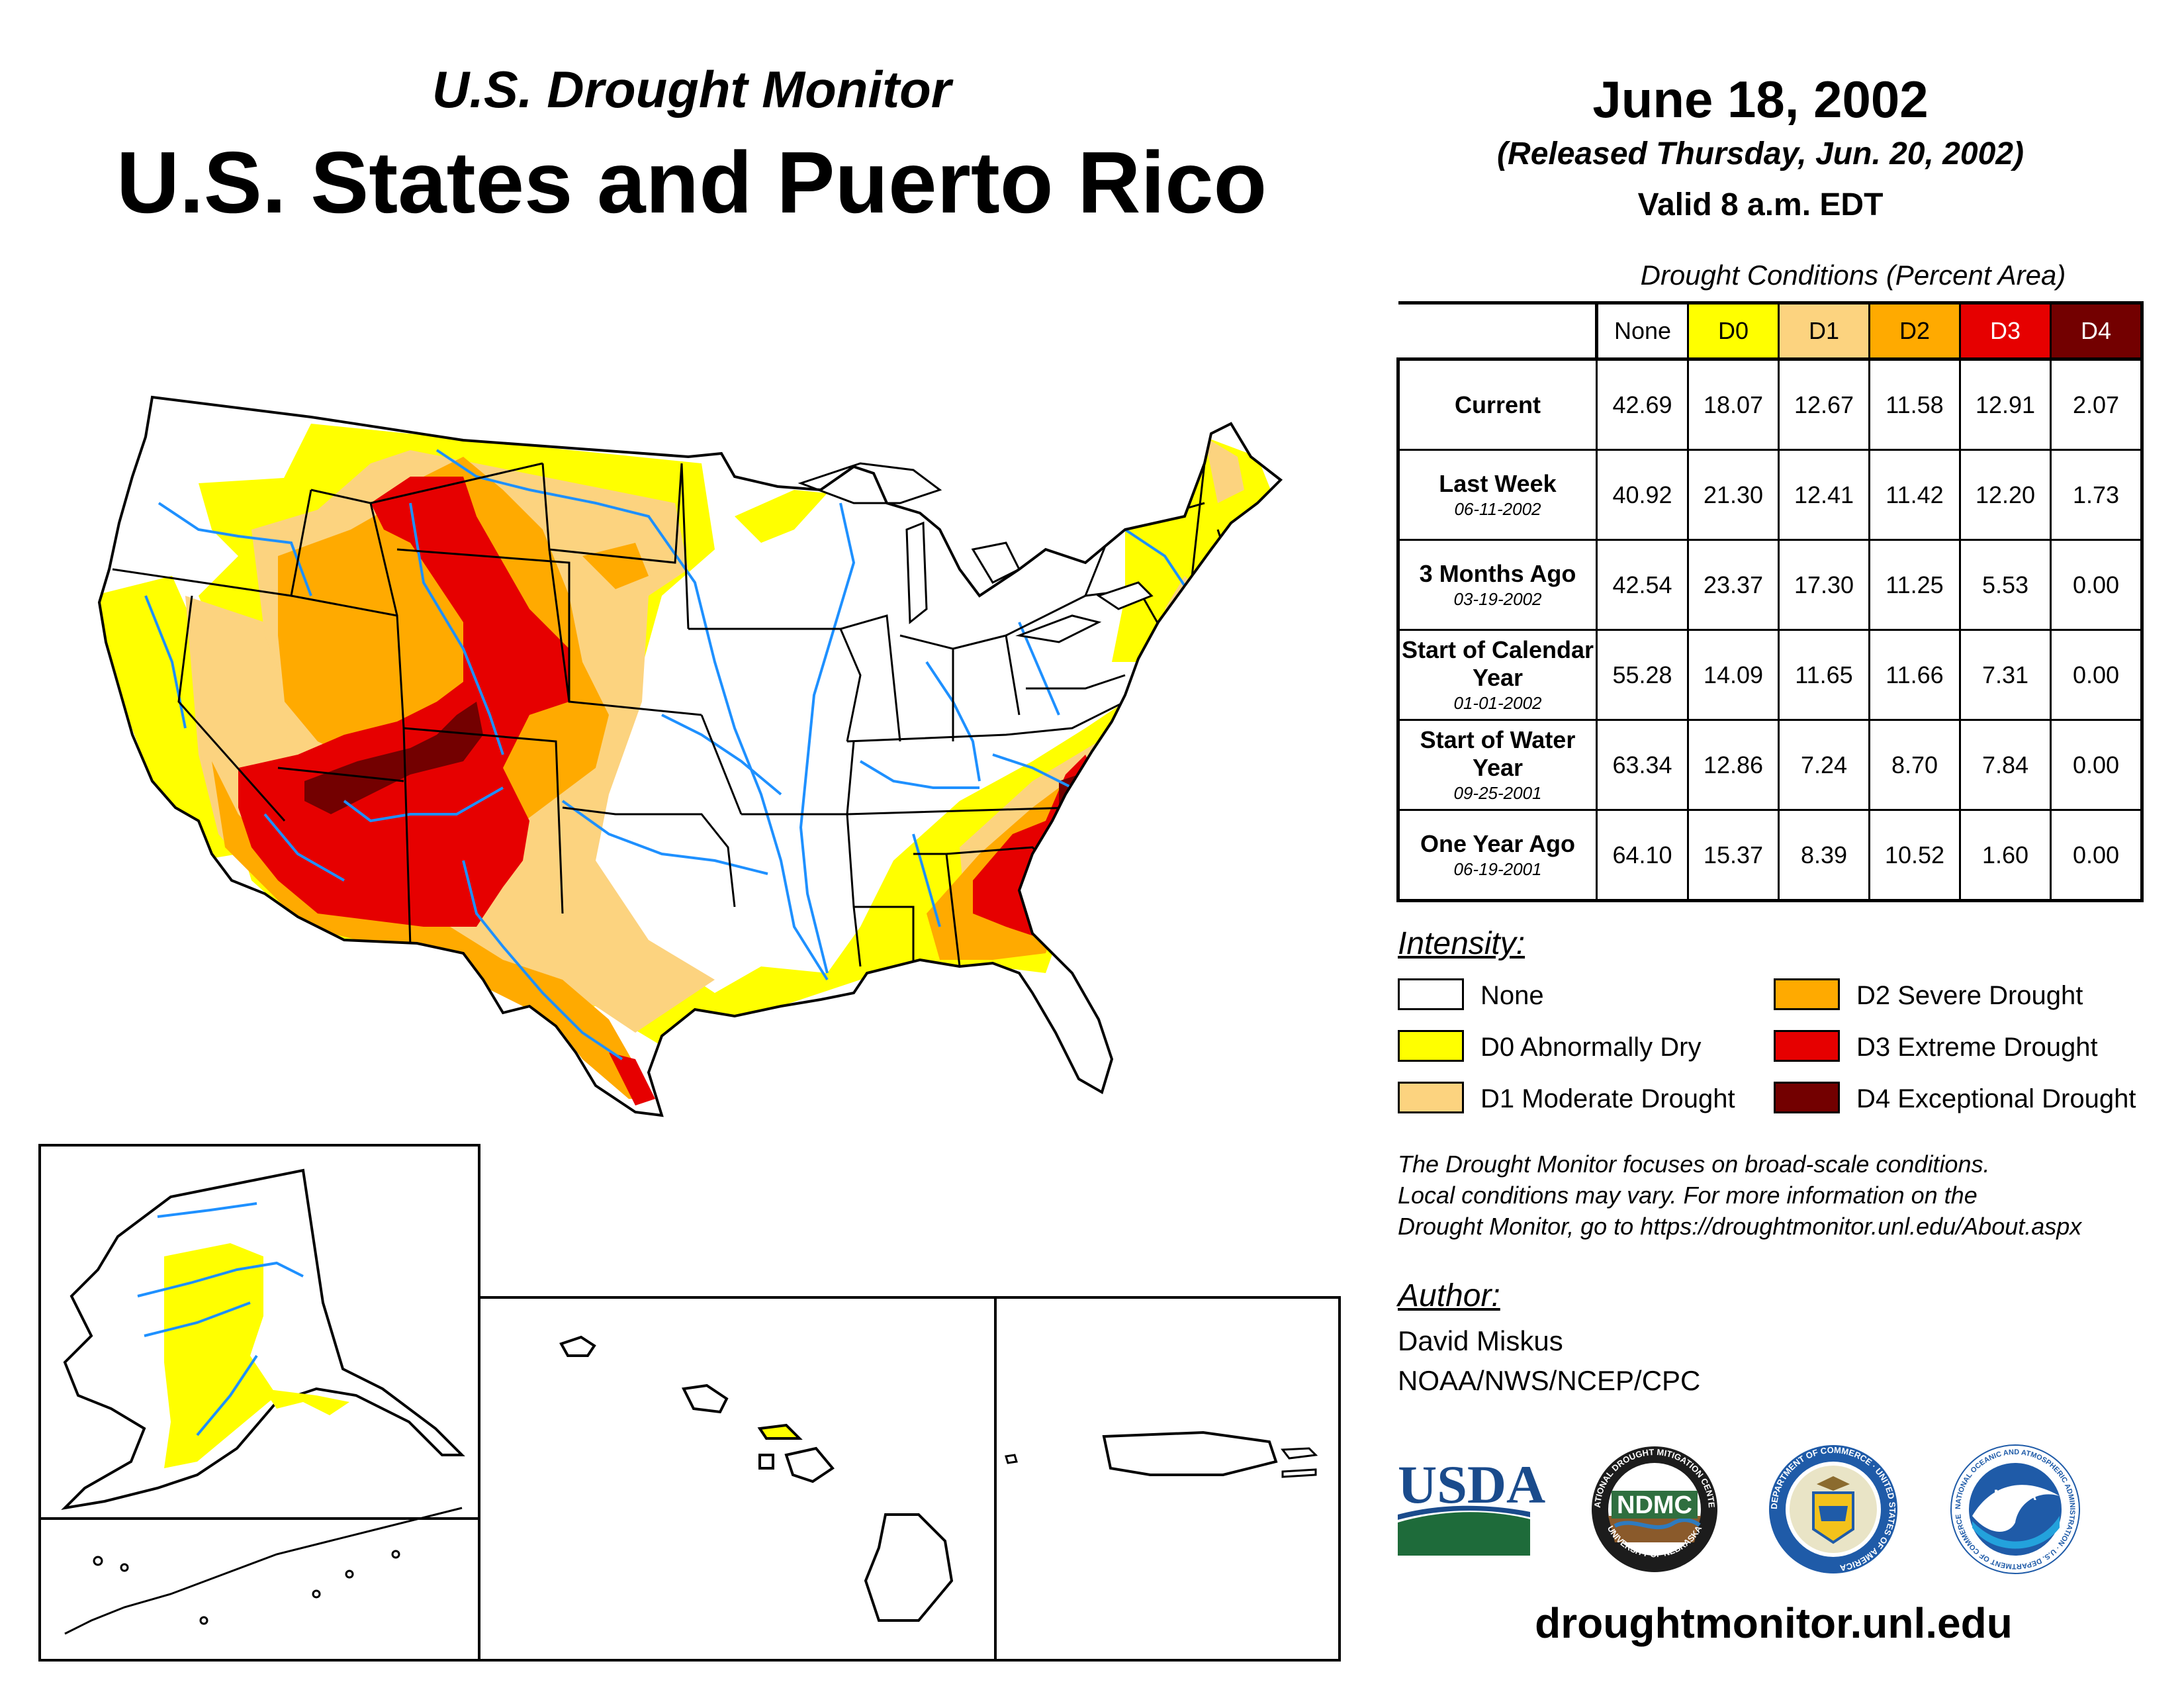  I want to click on vieques, so click(1299, 1473).